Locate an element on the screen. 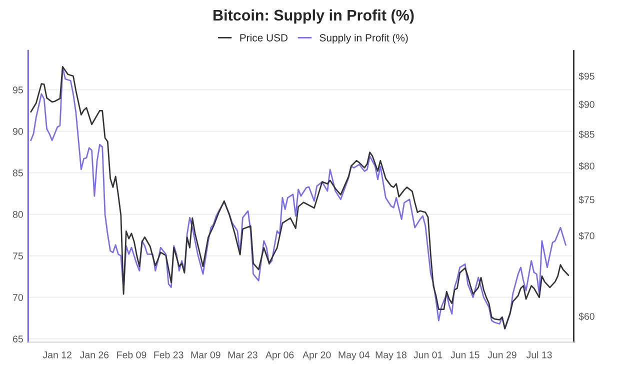 The height and width of the screenshot is (376, 627). y2-tick-label: $95 is located at coordinates (586, 76).